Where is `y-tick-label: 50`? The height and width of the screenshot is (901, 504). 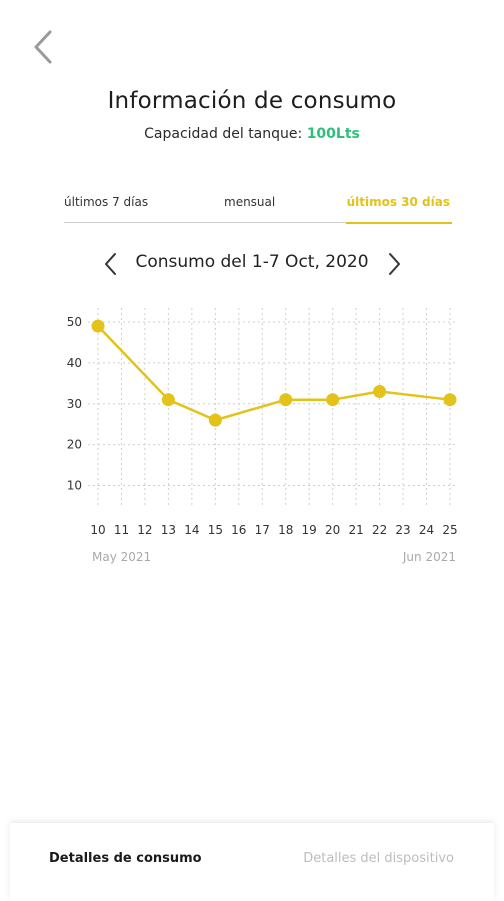
y-tick-label: 50 is located at coordinates (74, 322).